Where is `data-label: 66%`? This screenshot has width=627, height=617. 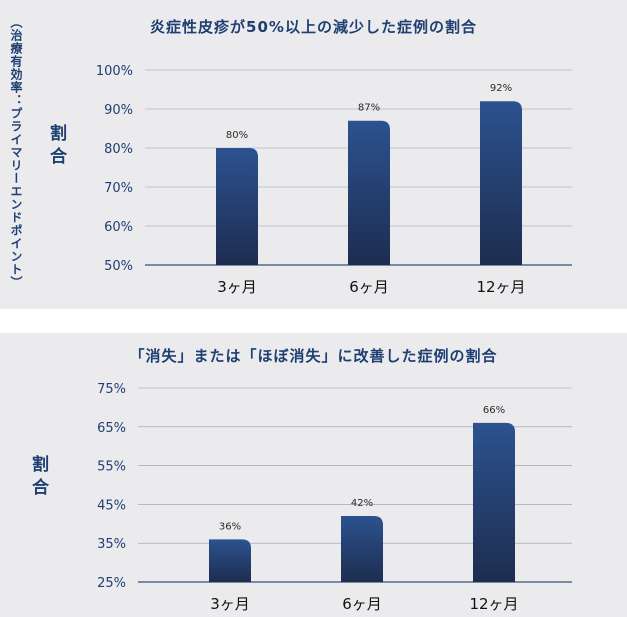 data-label: 66% is located at coordinates (494, 410).